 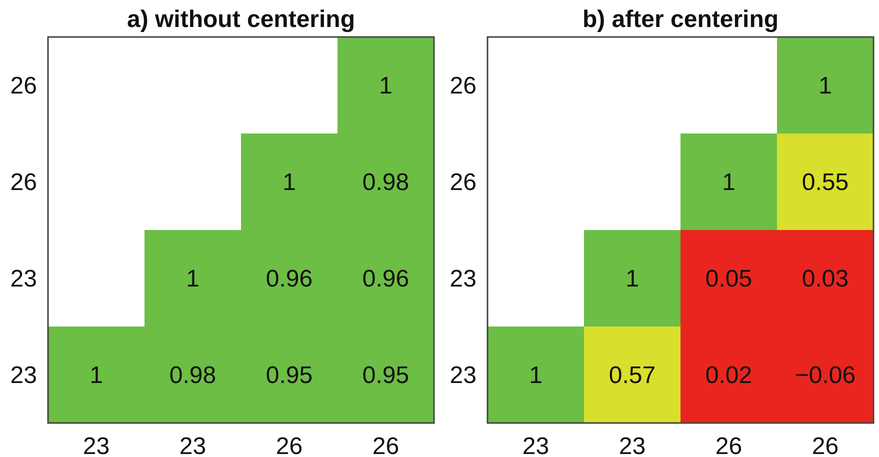 What do you see at coordinates (728, 279) in the screenshot?
I see `data-label: 0.05` at bounding box center [728, 279].